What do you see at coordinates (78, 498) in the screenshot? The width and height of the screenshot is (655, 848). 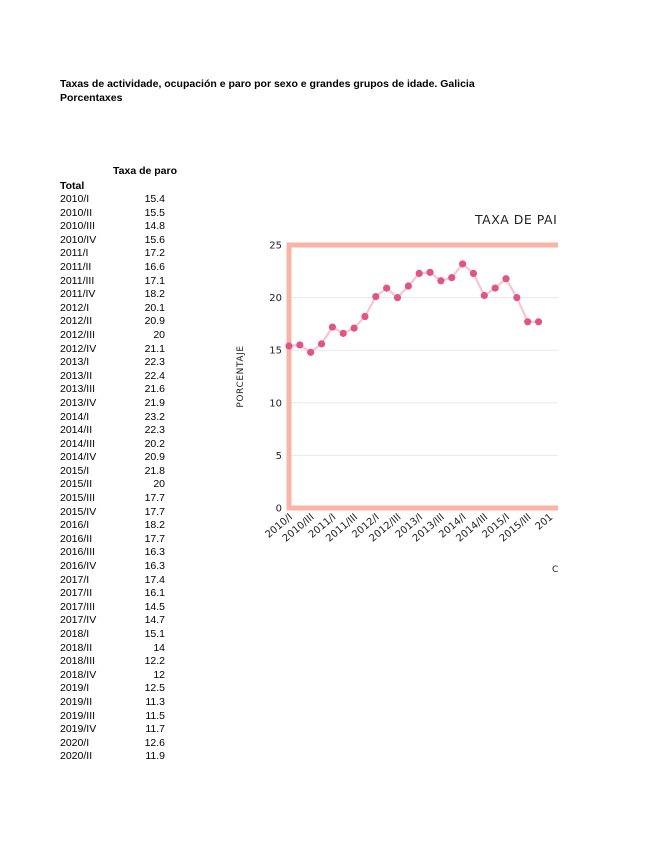 I see `row-label: 2015/III` at bounding box center [78, 498].